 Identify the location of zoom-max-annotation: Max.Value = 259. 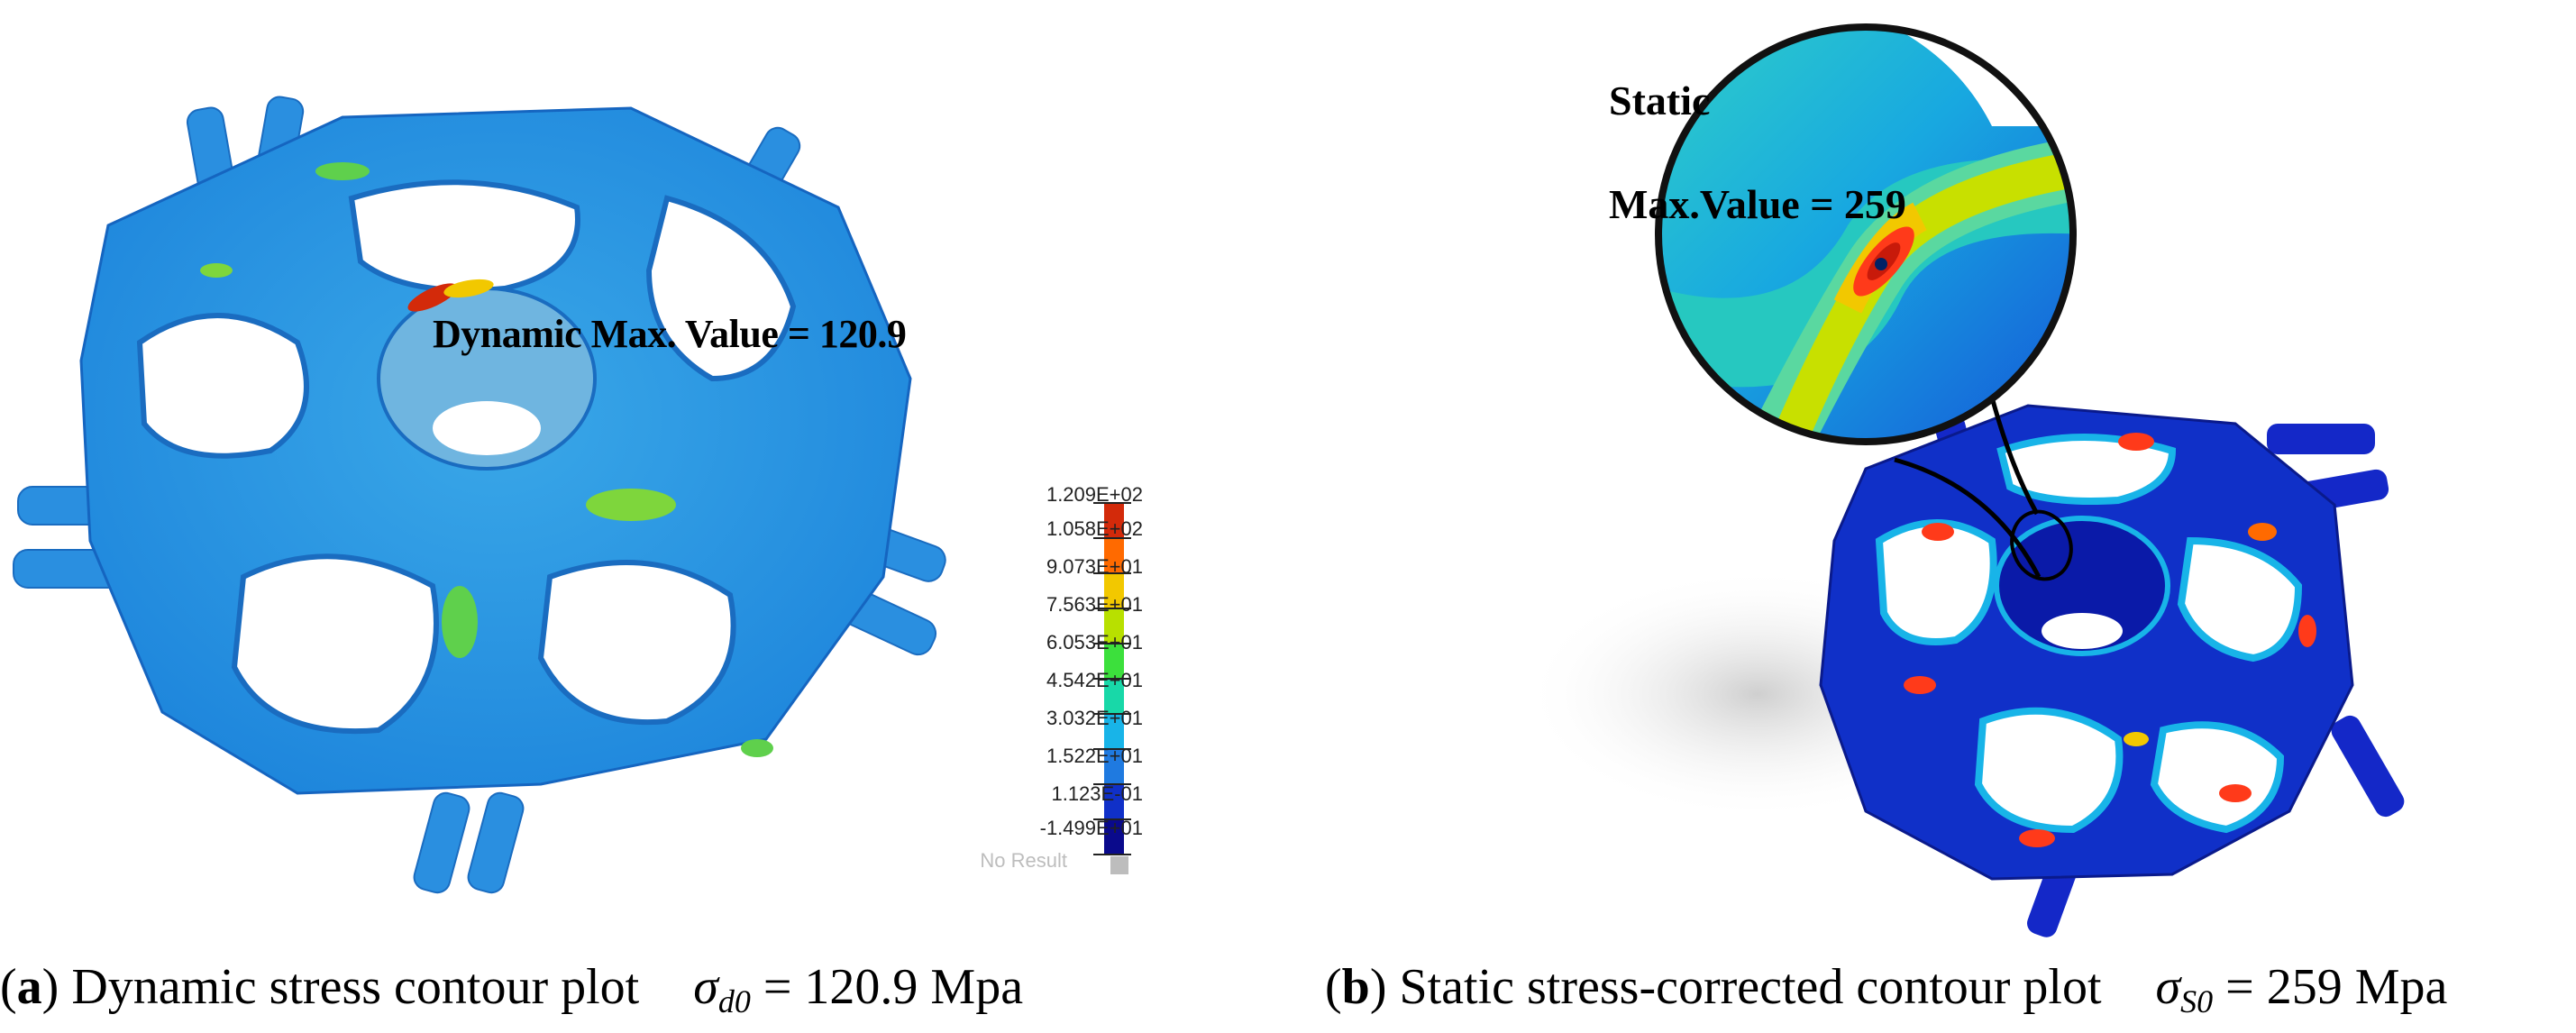
(1758, 204).